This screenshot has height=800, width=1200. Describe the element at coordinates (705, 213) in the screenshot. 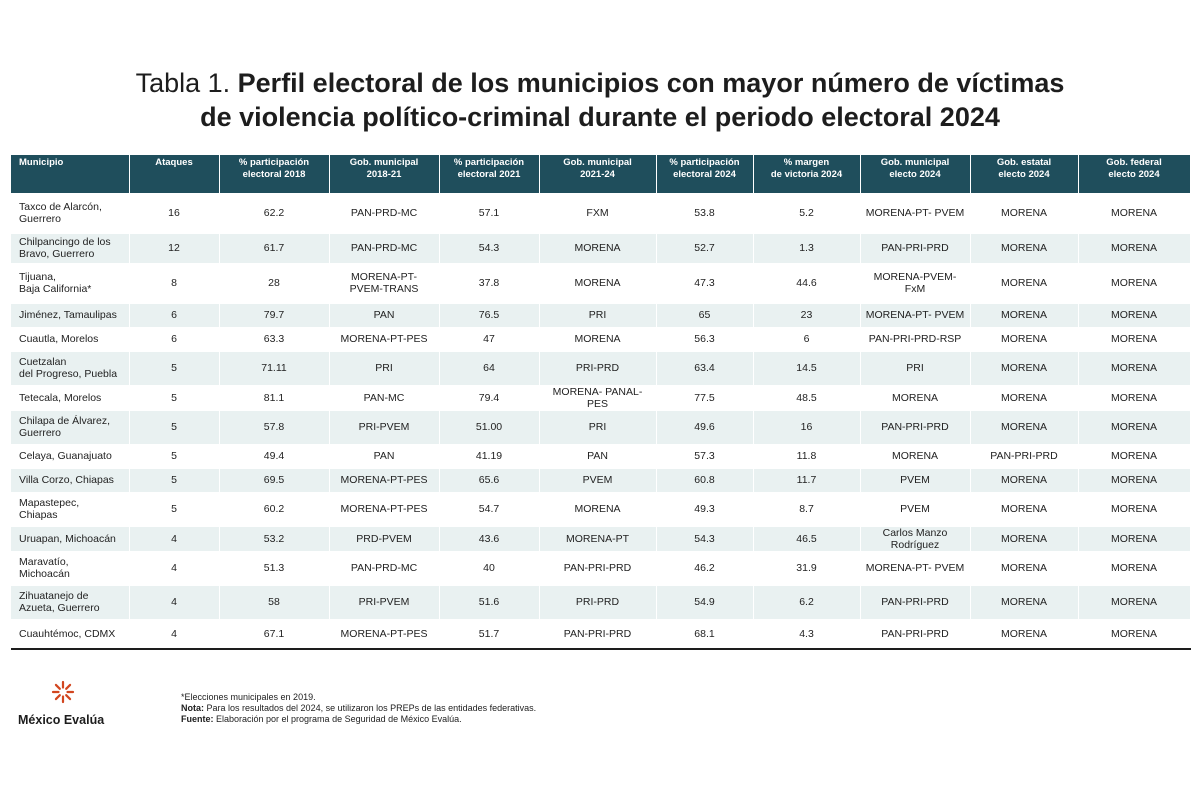

I see `table-cell: 53.8` at that location.